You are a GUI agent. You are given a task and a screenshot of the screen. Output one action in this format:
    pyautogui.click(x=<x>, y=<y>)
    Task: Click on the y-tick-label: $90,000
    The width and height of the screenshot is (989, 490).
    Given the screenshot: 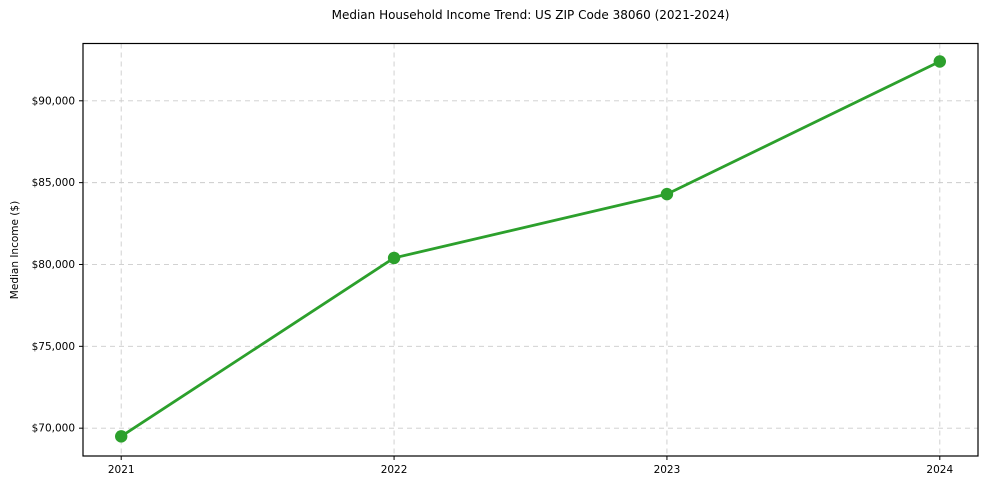 What is the action you would take?
    pyautogui.click(x=53, y=101)
    